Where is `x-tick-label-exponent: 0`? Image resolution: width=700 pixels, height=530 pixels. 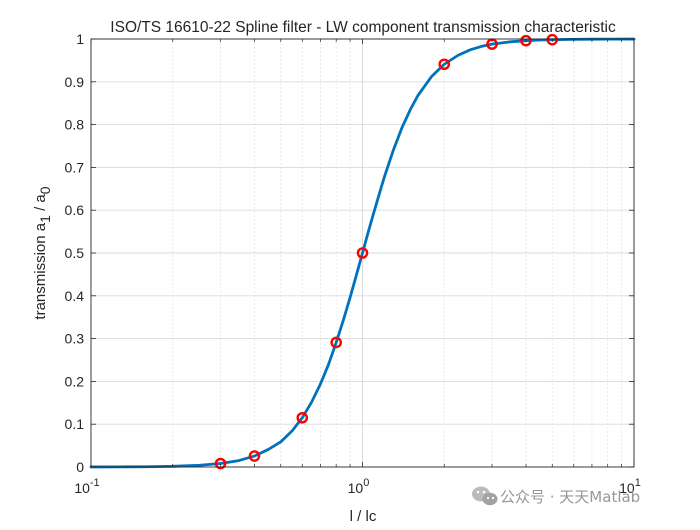 x-tick-label-exponent: 0 is located at coordinates (366, 483).